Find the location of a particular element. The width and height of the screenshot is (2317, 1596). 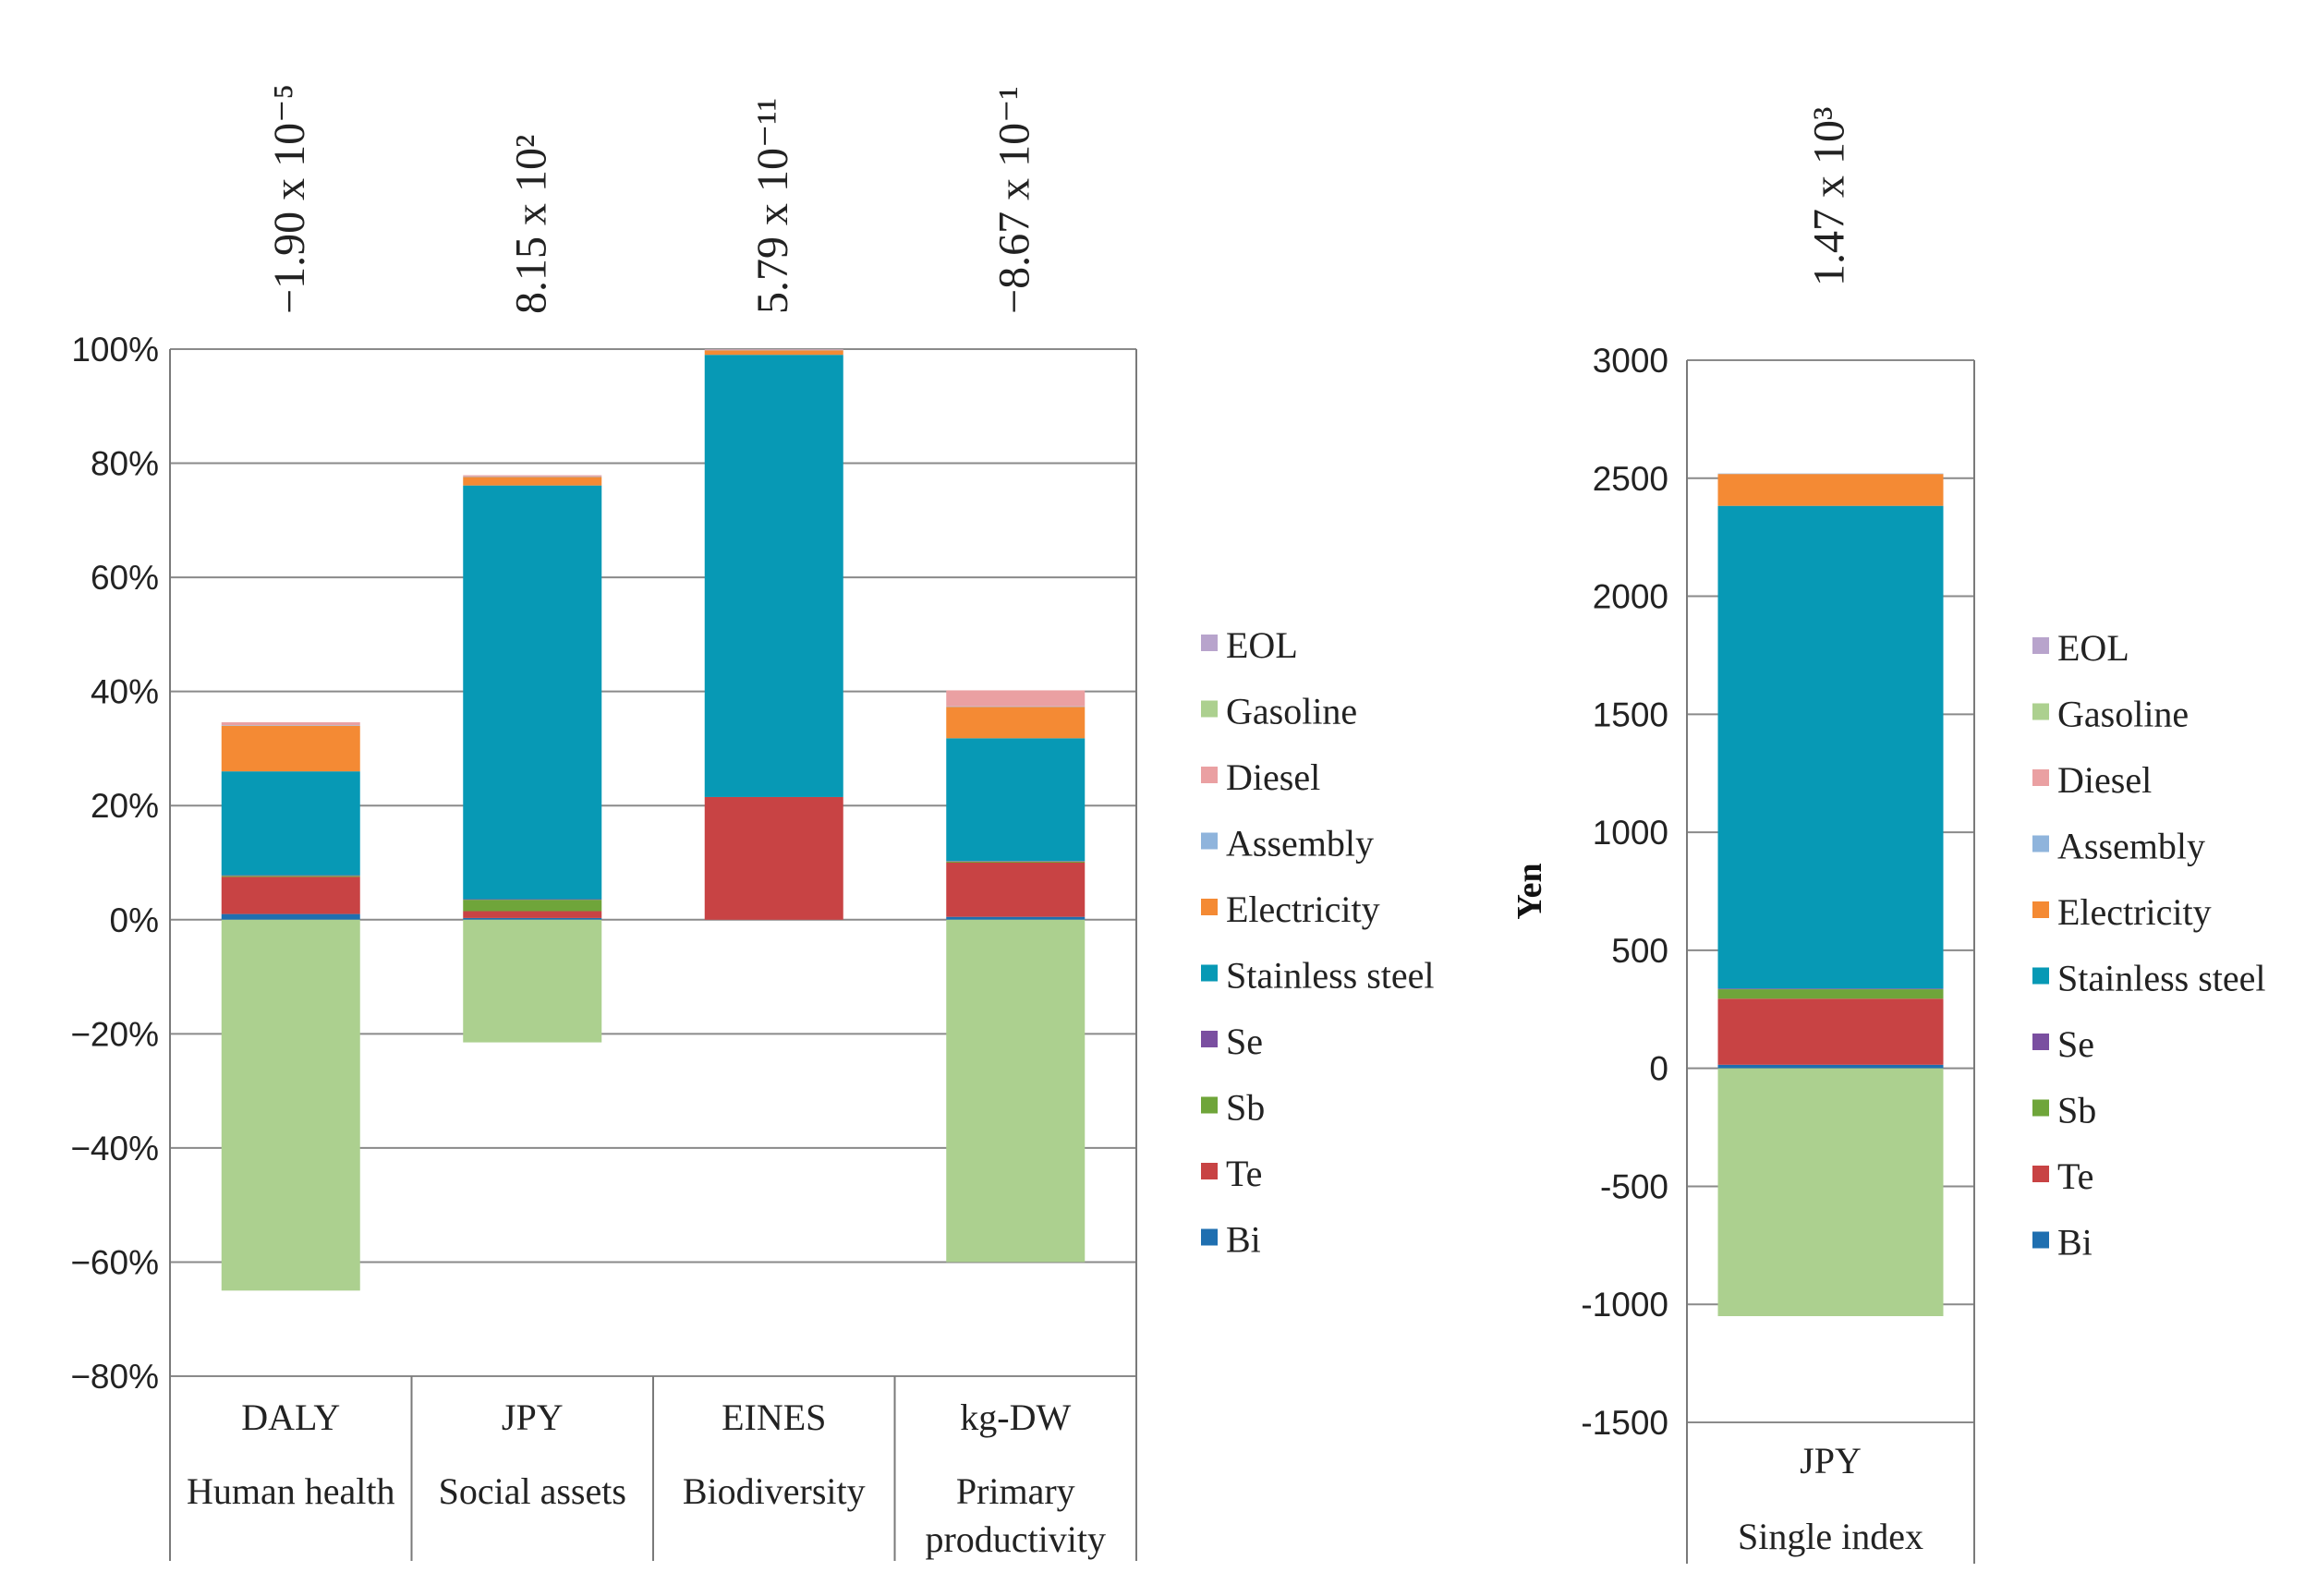

y-tick-label: 0% is located at coordinates (134, 920).